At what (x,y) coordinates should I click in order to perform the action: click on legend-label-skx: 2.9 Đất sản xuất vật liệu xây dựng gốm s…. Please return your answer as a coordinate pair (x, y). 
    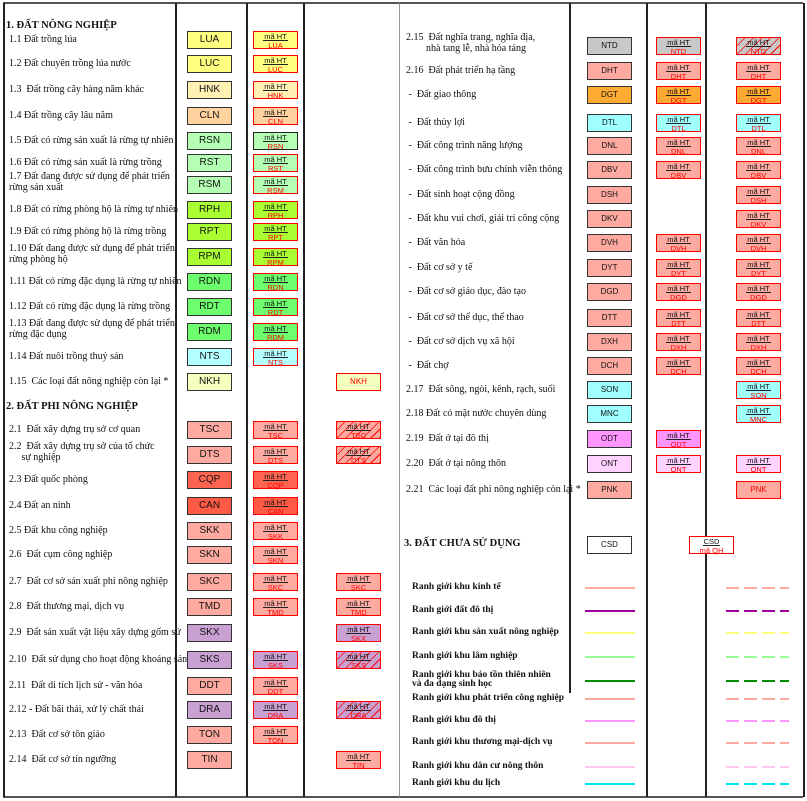
    Looking at the image, I should click on (95, 632).